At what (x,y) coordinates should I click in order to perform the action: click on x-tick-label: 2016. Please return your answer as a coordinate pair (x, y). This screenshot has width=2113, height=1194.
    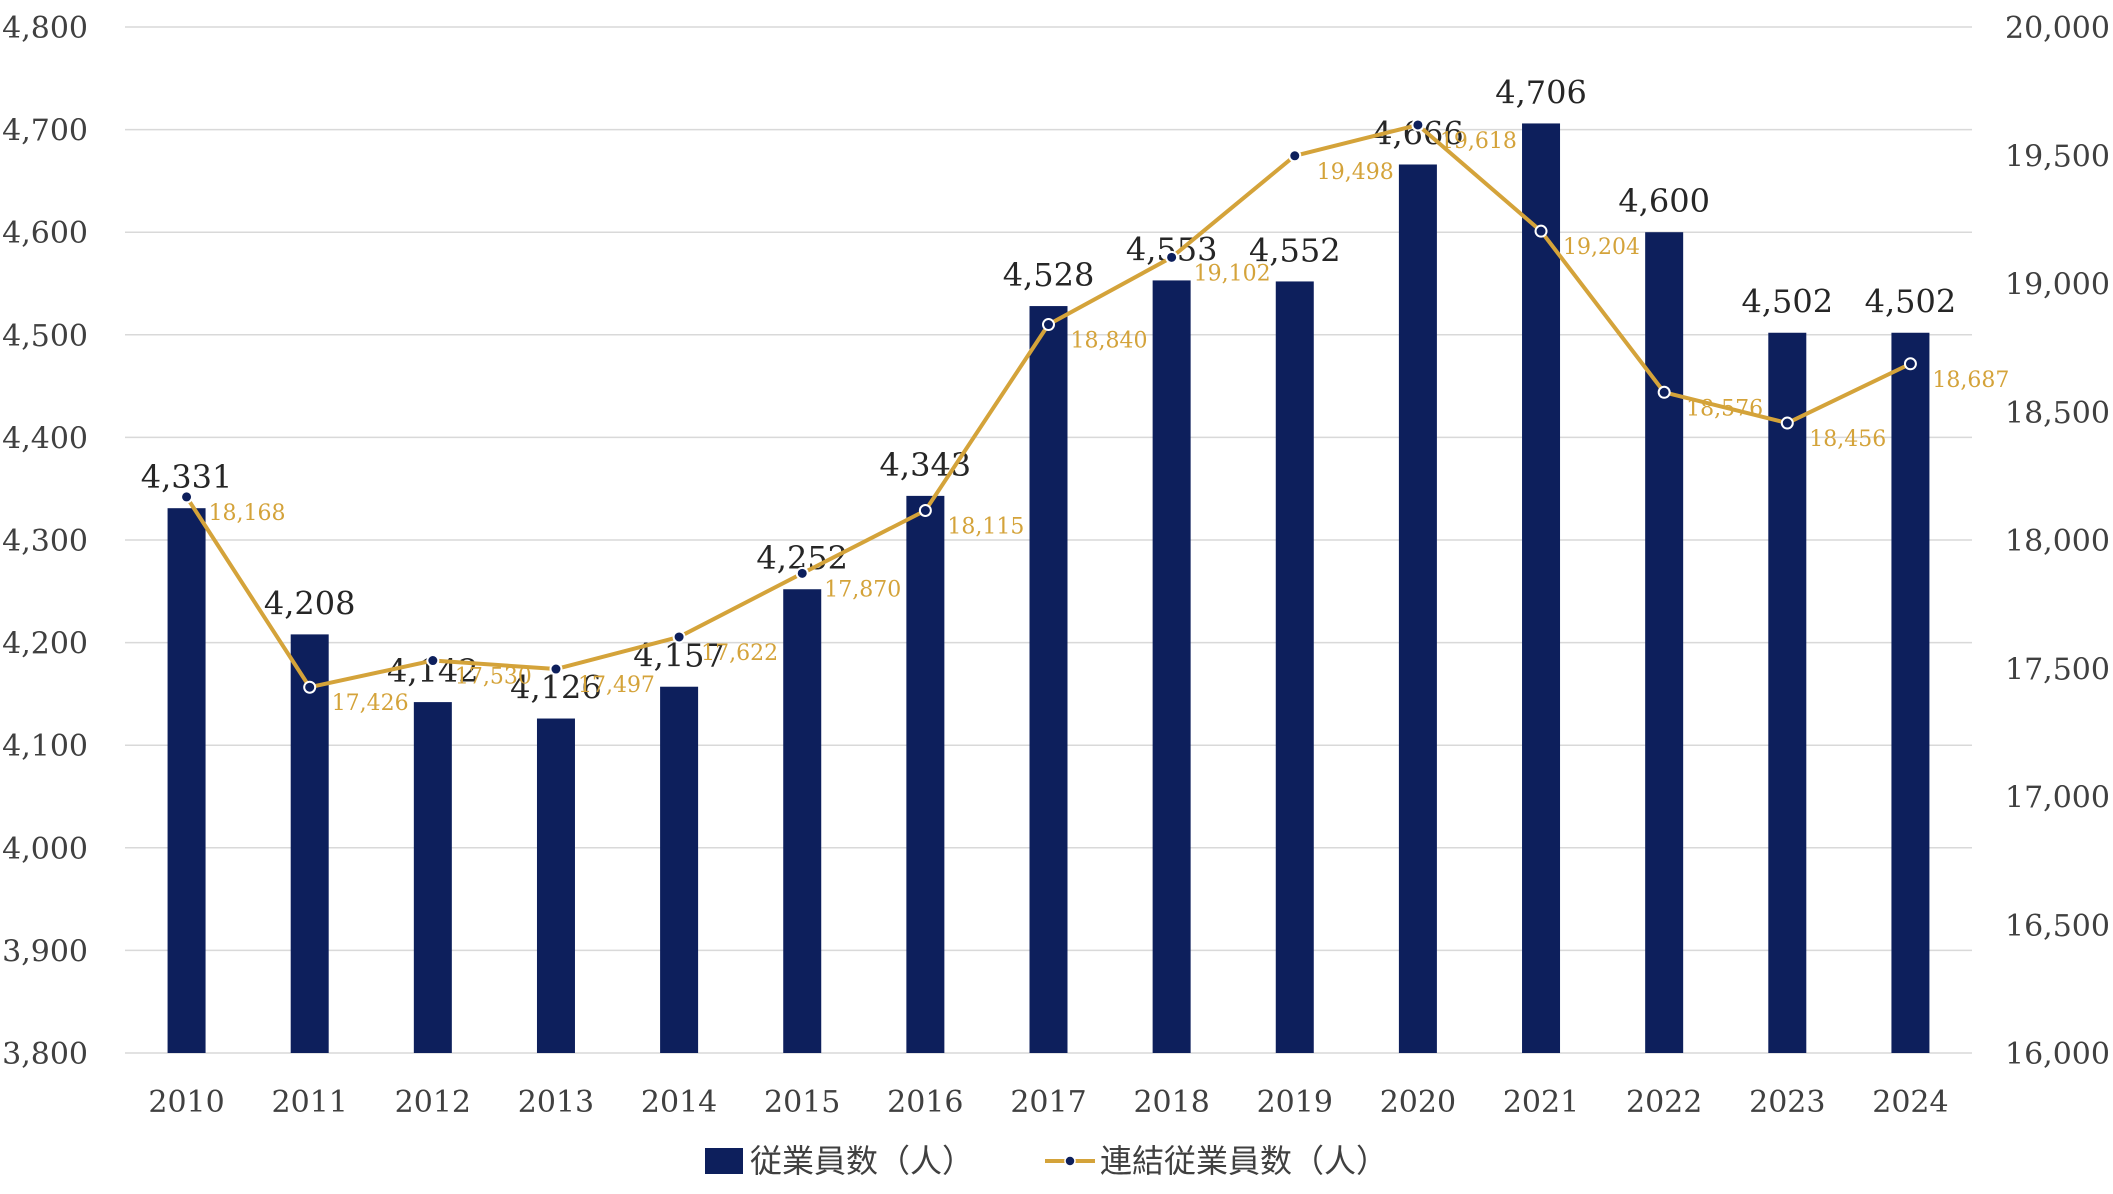
    Looking at the image, I should click on (925, 1102).